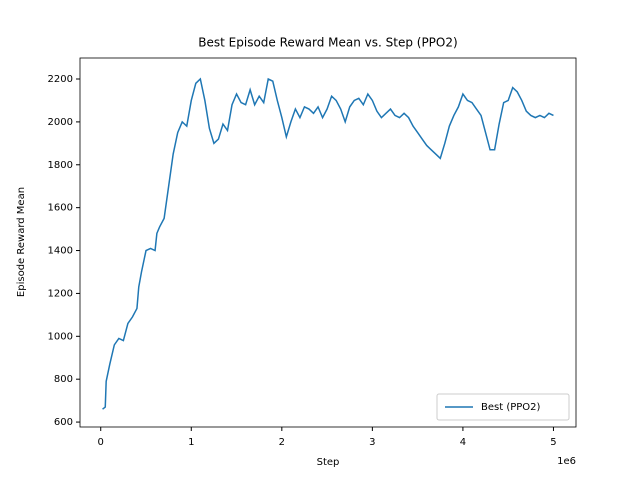 Image resolution: width=640 pixels, height=484 pixels. I want to click on y-tick-label: 1600, so click(60, 208).